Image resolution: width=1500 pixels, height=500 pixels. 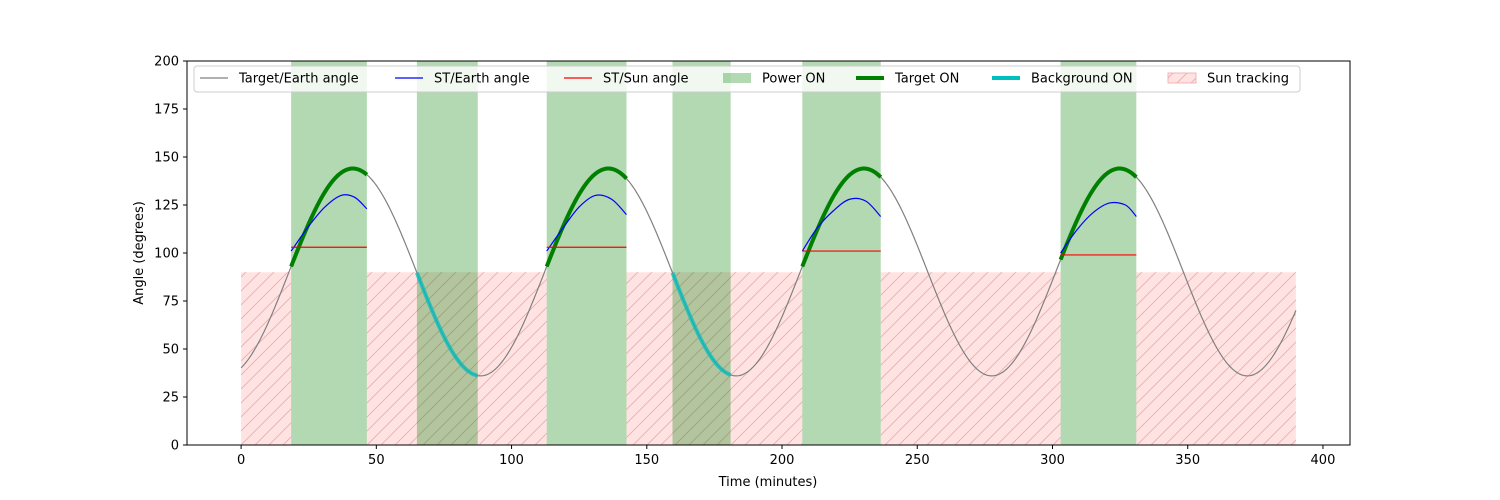 I want to click on x-tick-label: 300, so click(x=1052, y=460).